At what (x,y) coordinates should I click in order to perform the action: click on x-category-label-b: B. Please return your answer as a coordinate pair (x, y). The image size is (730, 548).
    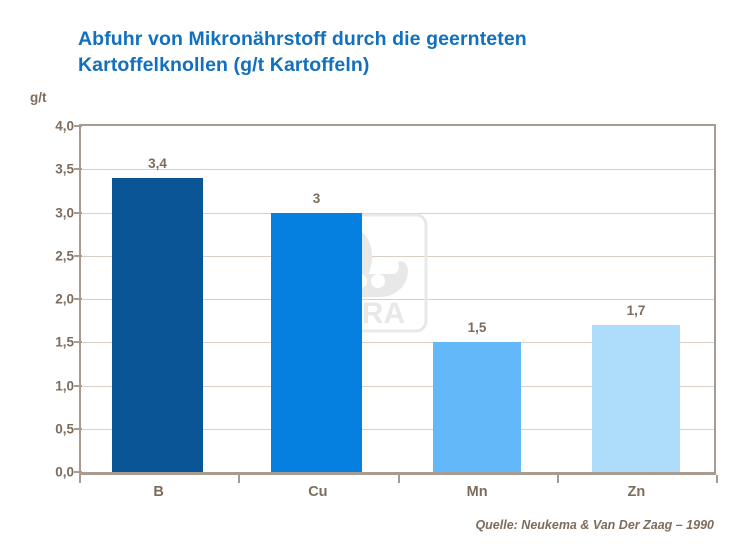
    Looking at the image, I should click on (158, 492).